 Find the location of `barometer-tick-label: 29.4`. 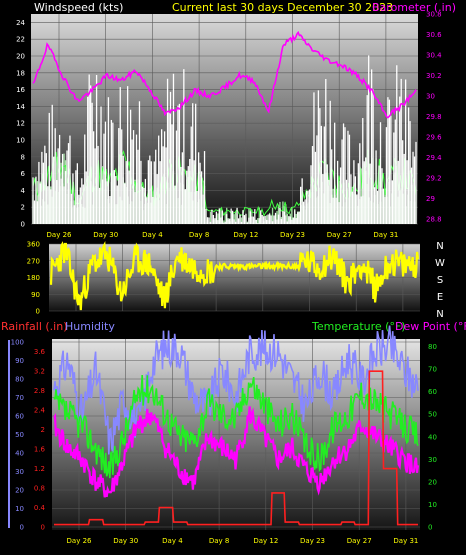

barometer-tick-label: 29.4 is located at coordinates (434, 158).